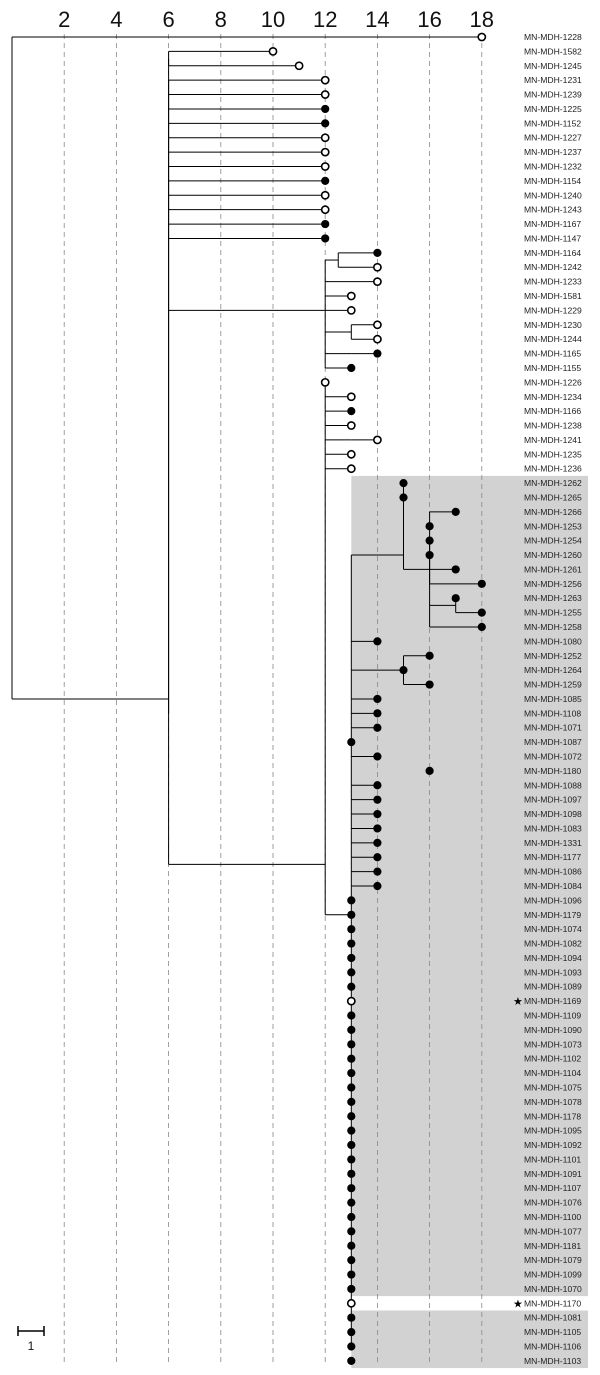 The height and width of the screenshot is (1375, 600). What do you see at coordinates (553, 944) in the screenshot?
I see `leaf-label: MN-MDH-1082` at bounding box center [553, 944].